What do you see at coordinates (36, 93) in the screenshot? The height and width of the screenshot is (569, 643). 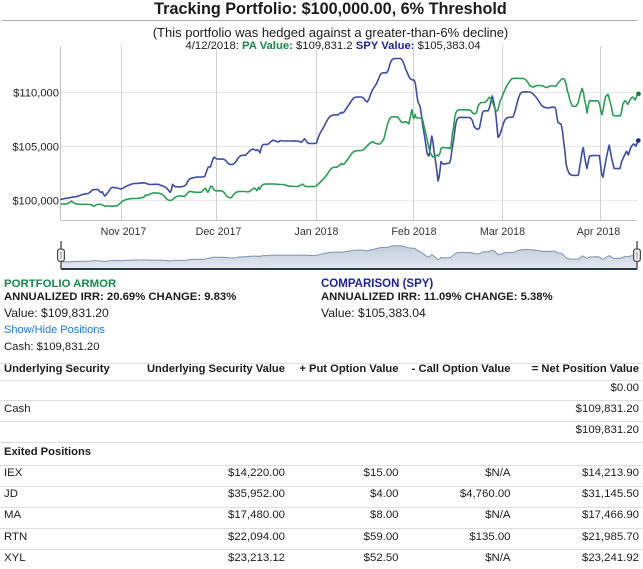 I see `svg-text: $110,000` at bounding box center [36, 93].